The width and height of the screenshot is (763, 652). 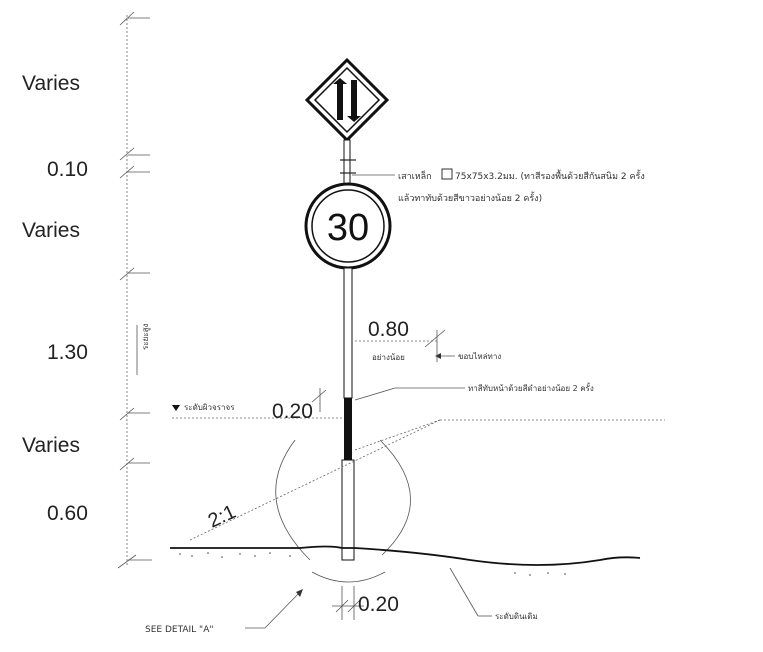 I want to click on note-paint-black: ทาสีทับหน้าด้วยสีดำอย่างน้อย 2 ครั้ง, so click(x=531, y=387).